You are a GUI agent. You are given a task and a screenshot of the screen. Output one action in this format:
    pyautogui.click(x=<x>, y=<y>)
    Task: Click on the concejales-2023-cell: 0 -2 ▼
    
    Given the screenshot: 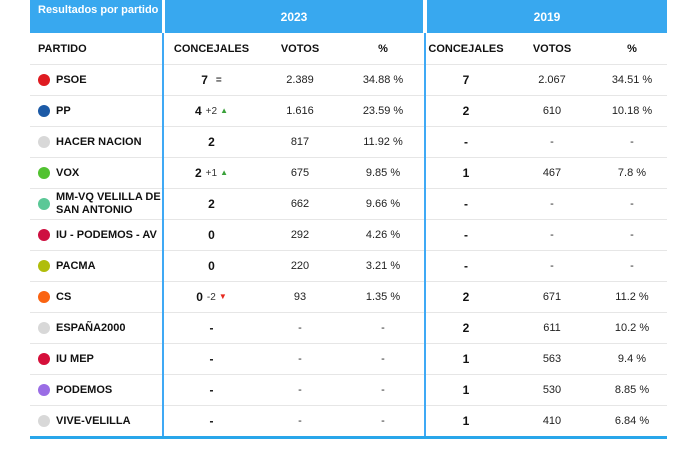 What is the action you would take?
    pyautogui.click(x=211, y=297)
    